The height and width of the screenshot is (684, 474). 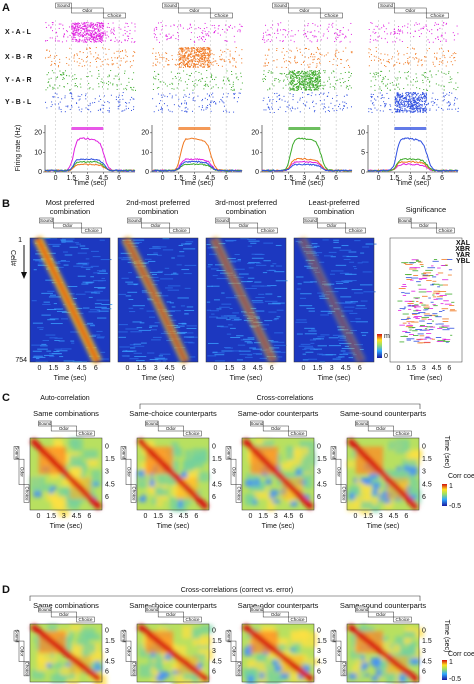 What do you see at coordinates (276, 516) in the screenshot?
I see `x-tick-label: 3` at bounding box center [276, 516].